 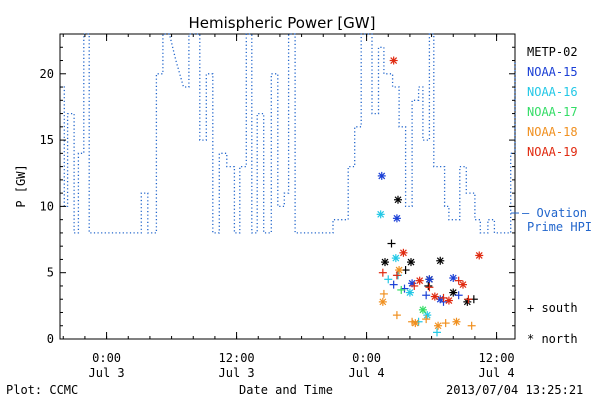 I want to click on legend-item: METP-02, so click(x=552, y=52).